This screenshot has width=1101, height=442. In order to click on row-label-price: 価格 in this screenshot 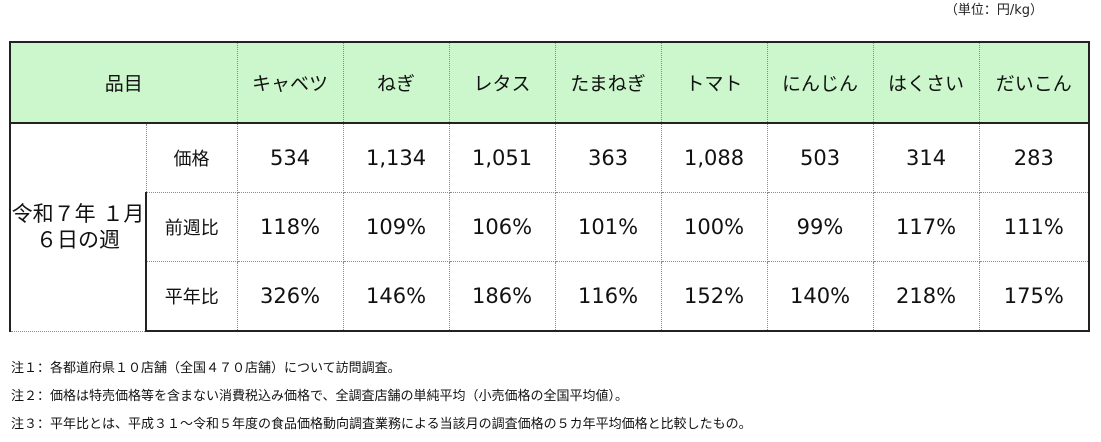, I will do `click(191, 157)`.